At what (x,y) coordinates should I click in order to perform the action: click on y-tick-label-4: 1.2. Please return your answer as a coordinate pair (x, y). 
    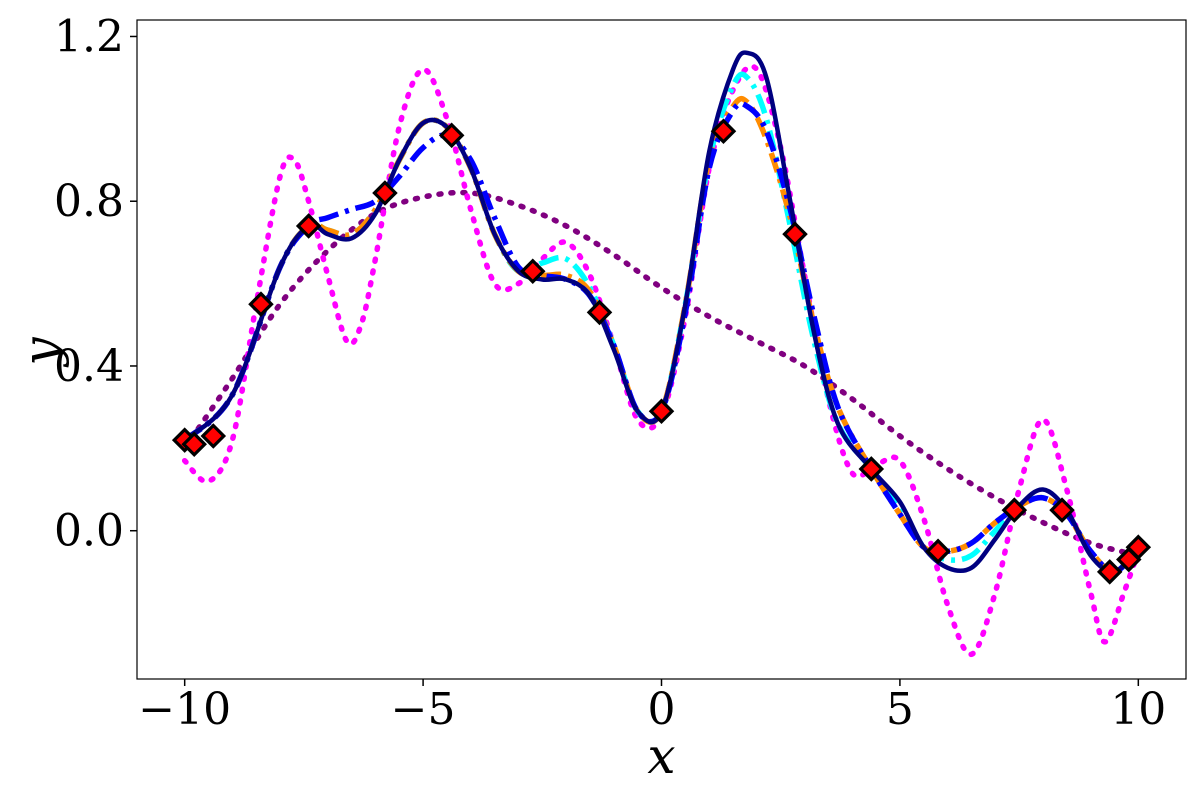
    Looking at the image, I should click on (89, 36).